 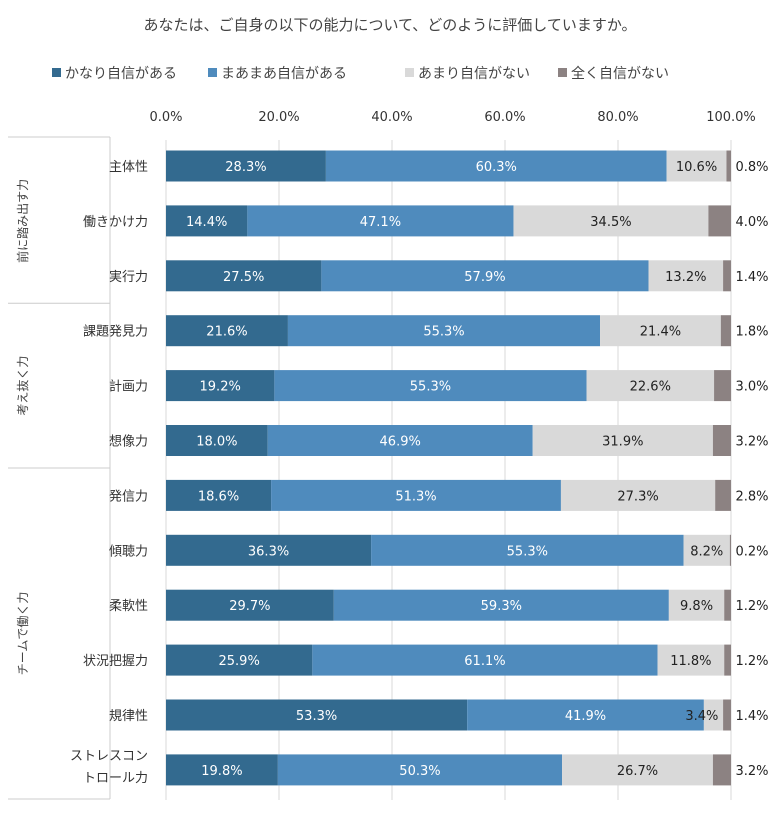 I want to click on data-label: 3.4%, so click(x=701, y=716).